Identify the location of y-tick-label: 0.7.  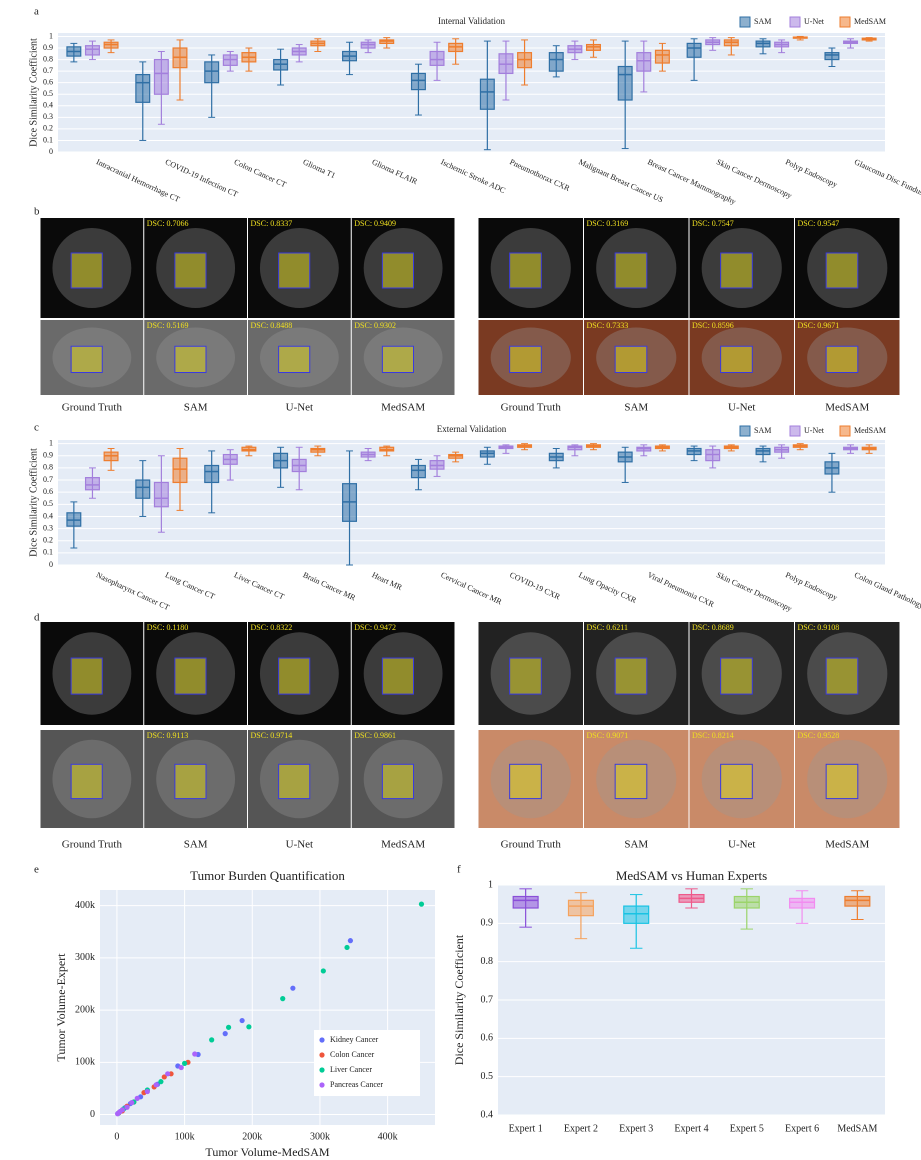
(48, 479).